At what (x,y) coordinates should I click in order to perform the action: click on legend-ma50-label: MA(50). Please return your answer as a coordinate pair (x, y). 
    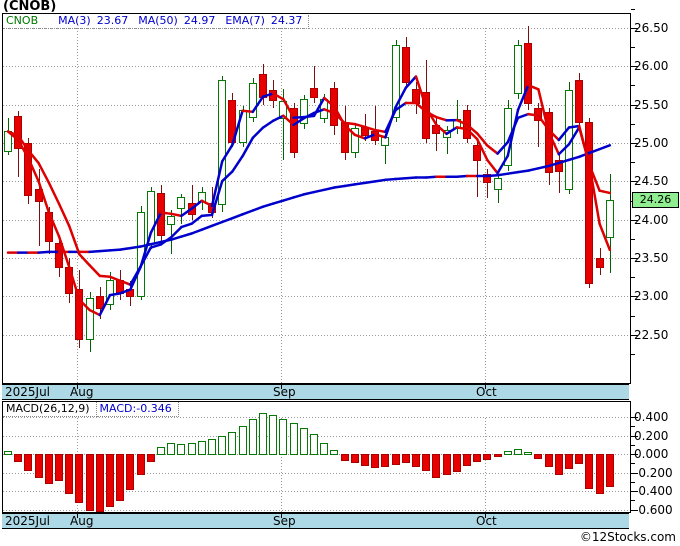
    Looking at the image, I should click on (158, 20).